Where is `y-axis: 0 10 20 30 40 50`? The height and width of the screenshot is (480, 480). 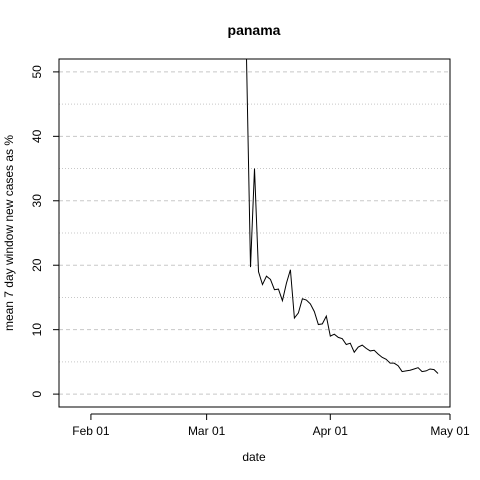
y-axis: 0 10 20 30 40 50 is located at coordinates (44, 231).